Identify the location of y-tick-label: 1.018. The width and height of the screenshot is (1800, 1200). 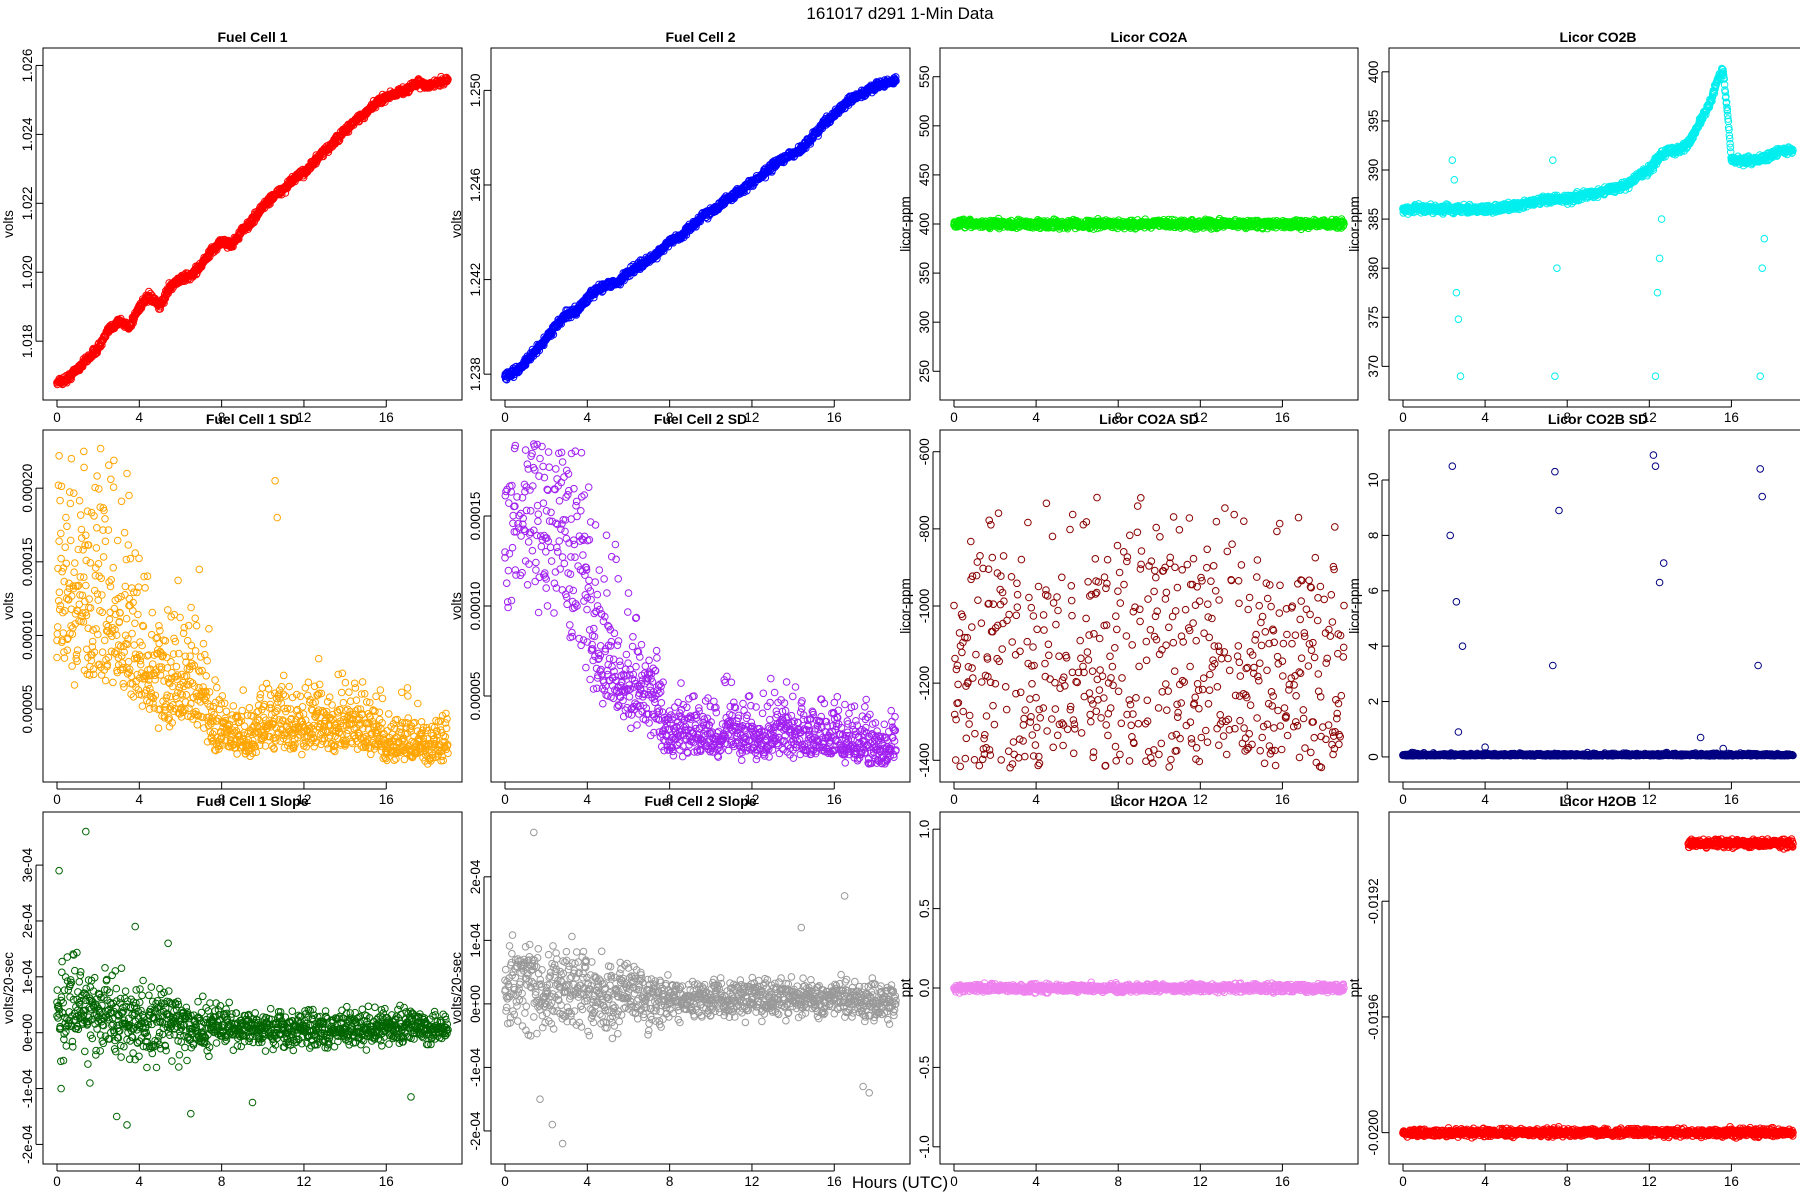
(27, 341).